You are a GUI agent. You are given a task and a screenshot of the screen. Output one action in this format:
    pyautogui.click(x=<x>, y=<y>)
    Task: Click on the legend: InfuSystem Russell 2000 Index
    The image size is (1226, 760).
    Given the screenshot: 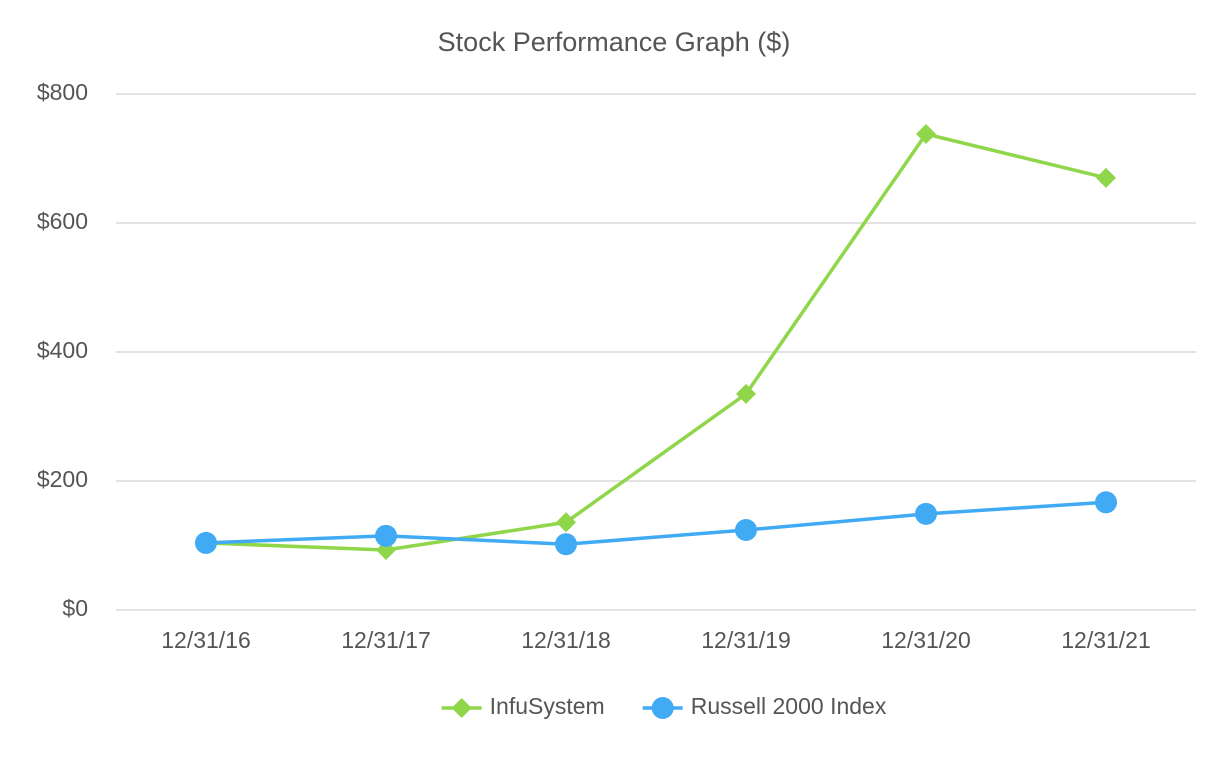 What is the action you would take?
    pyautogui.click(x=664, y=706)
    